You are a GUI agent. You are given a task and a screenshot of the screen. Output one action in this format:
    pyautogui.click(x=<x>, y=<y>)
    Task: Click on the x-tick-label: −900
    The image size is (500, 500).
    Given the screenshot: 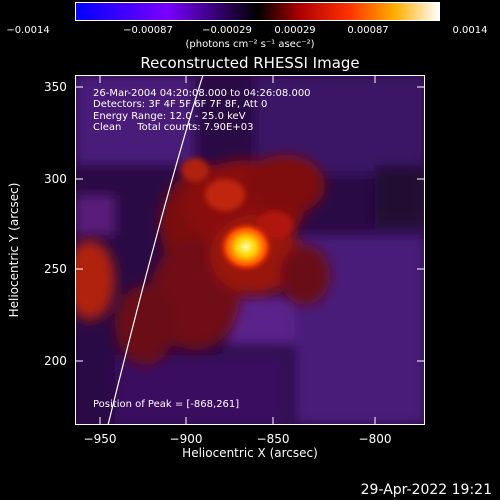 What is the action you would take?
    pyautogui.click(x=186, y=439)
    